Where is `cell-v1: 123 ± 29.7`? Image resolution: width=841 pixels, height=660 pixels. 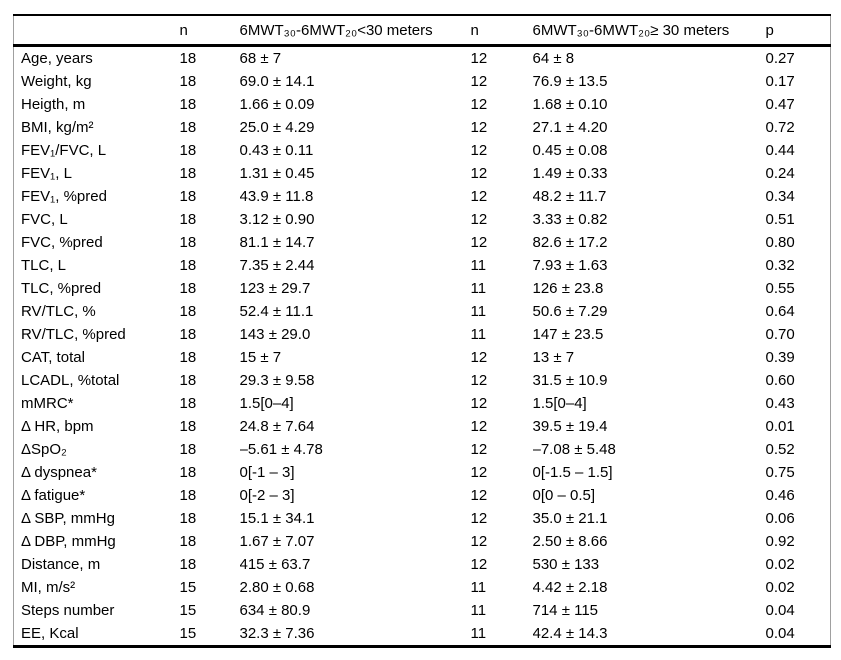 cell-v1: 123 ± 29.7 is located at coordinates (275, 288).